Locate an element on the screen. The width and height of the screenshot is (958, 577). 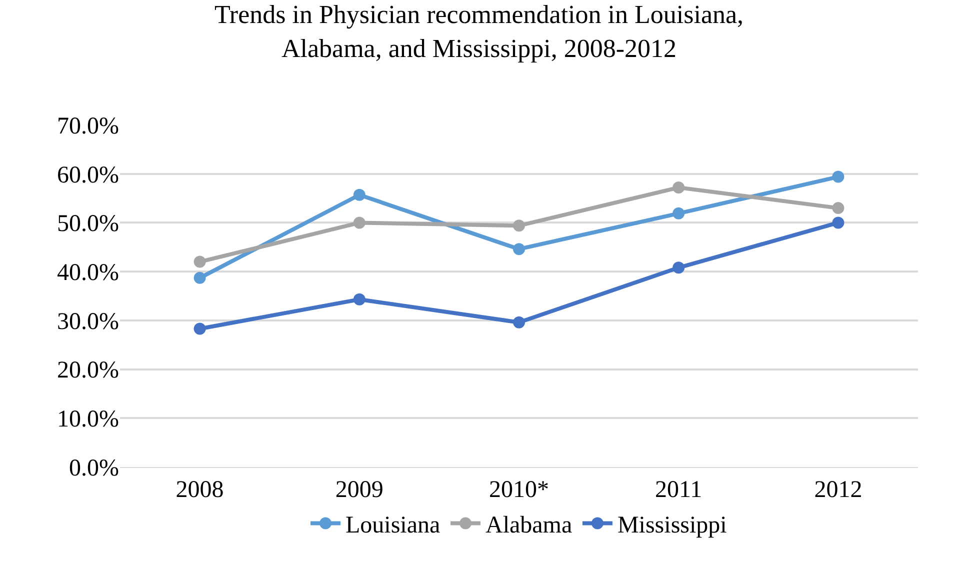
y-tick-label: 20.0% is located at coordinates (88, 371).